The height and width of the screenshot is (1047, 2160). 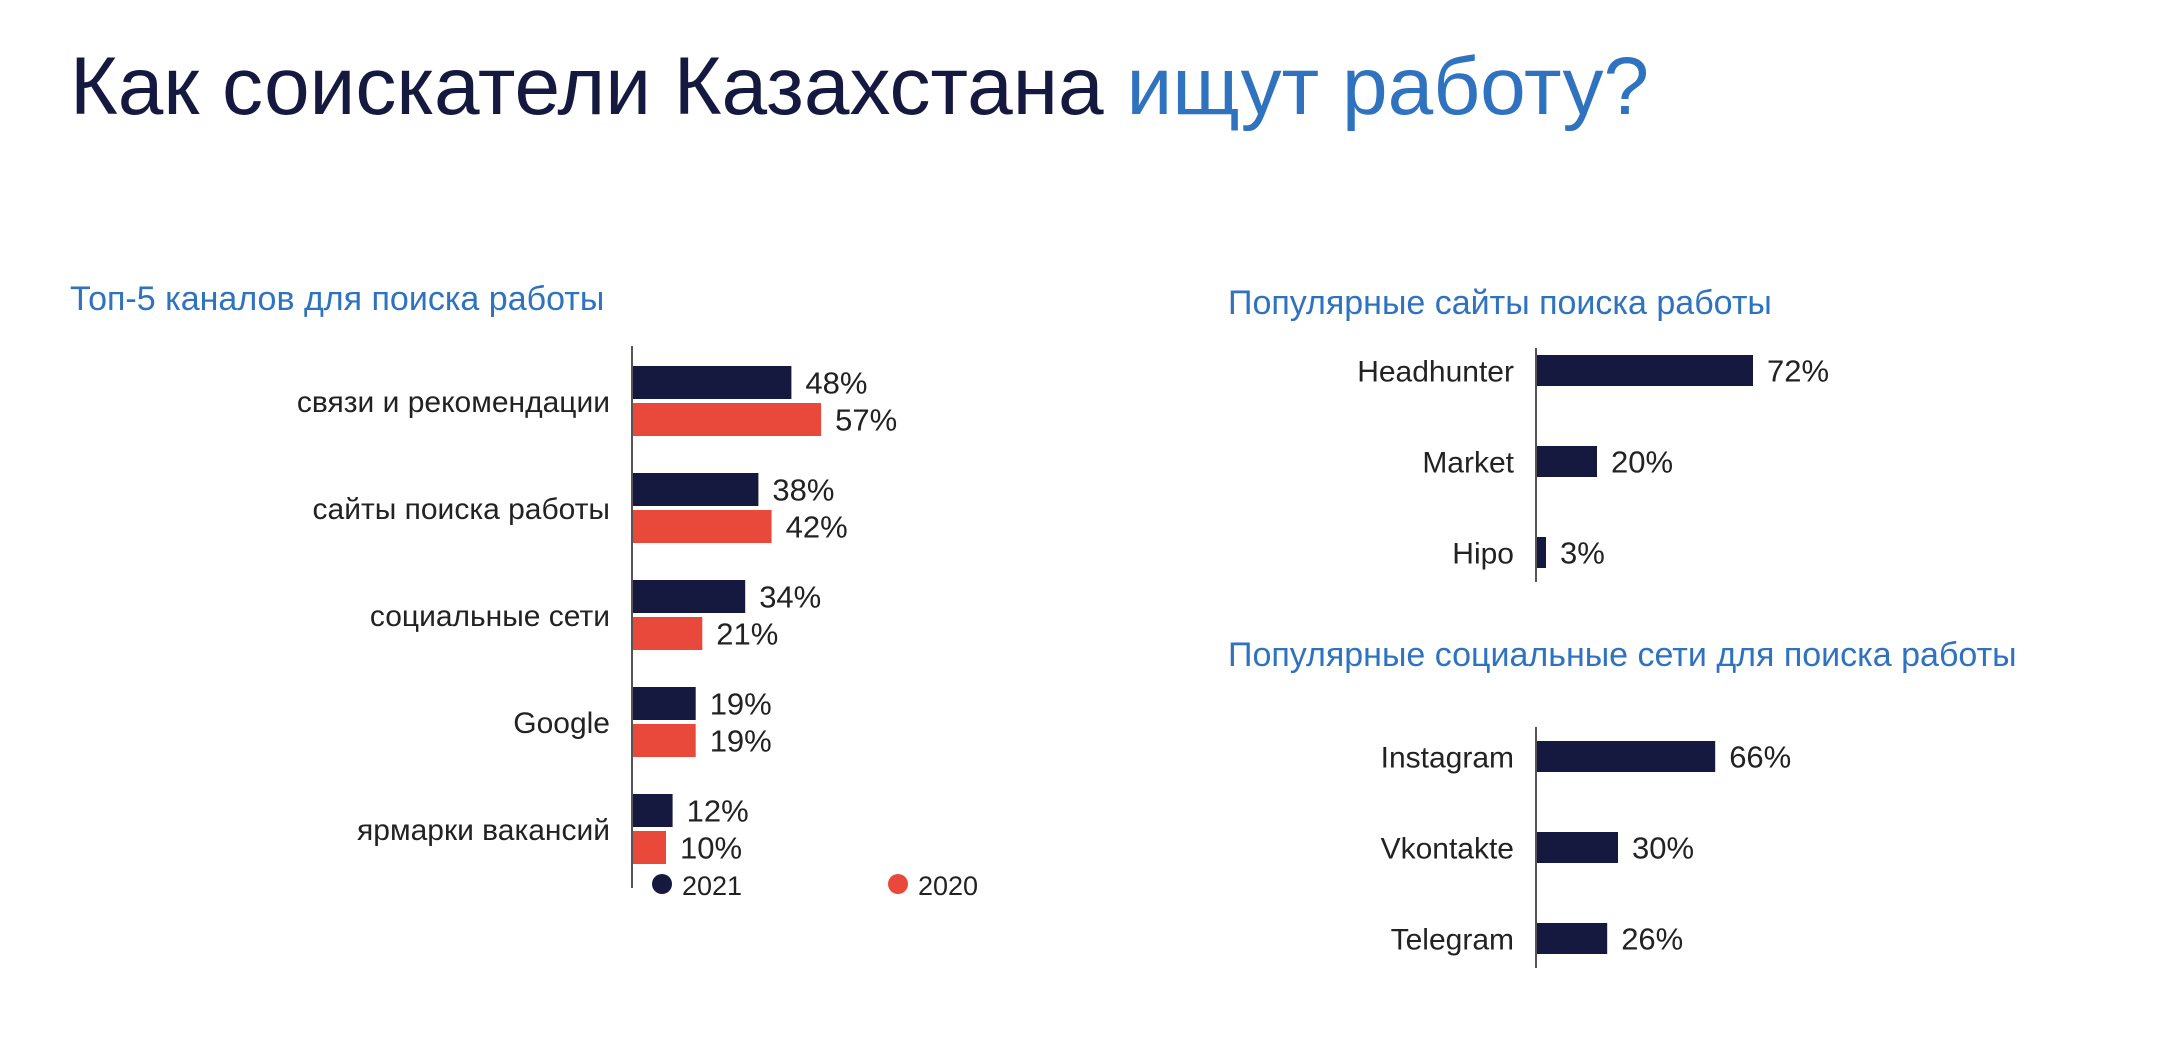 What do you see at coordinates (727, 419) in the screenshot?
I see `bar-связи-и-рекомендации-2020` at bounding box center [727, 419].